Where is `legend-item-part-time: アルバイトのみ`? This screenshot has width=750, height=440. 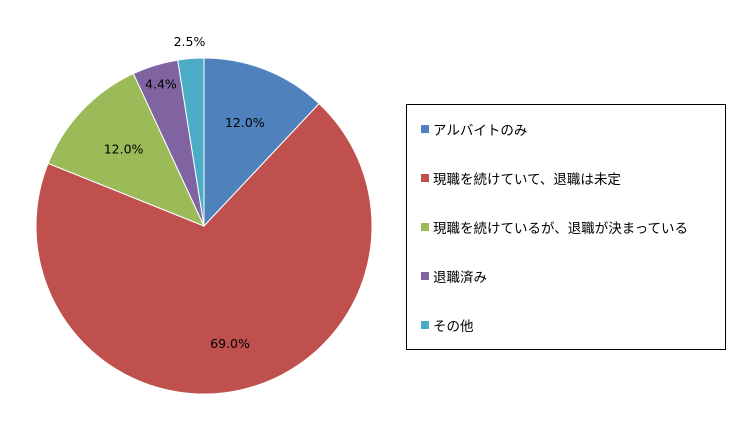 legend-item-part-time: アルバイトのみ is located at coordinates (474, 129).